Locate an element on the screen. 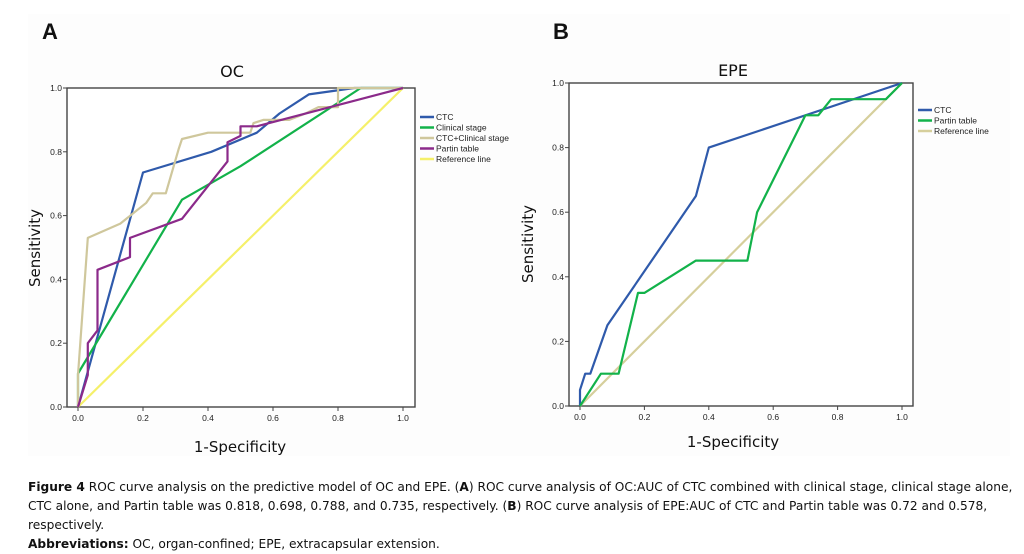 This screenshot has width=1024, height=554. epe-x-tick-label: 0.2 is located at coordinates (644, 417).